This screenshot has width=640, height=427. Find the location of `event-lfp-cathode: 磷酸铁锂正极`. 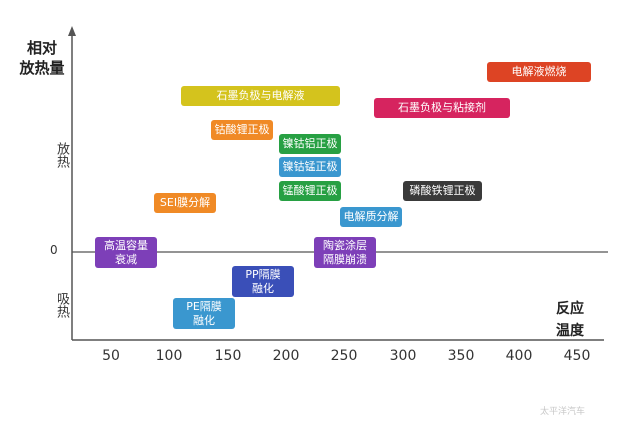

event-lfp-cathode: 磷酸铁锂正极 is located at coordinates (442, 191).